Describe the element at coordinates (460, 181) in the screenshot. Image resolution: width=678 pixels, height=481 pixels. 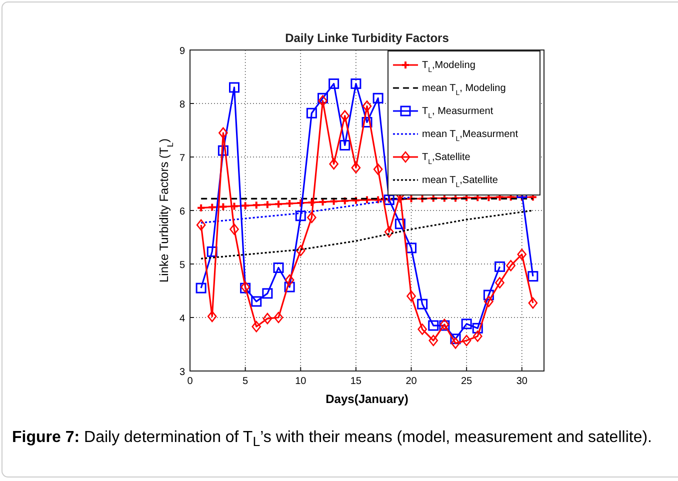
I see `legend-label: mean T$_{L}$,Satellite` at that location.